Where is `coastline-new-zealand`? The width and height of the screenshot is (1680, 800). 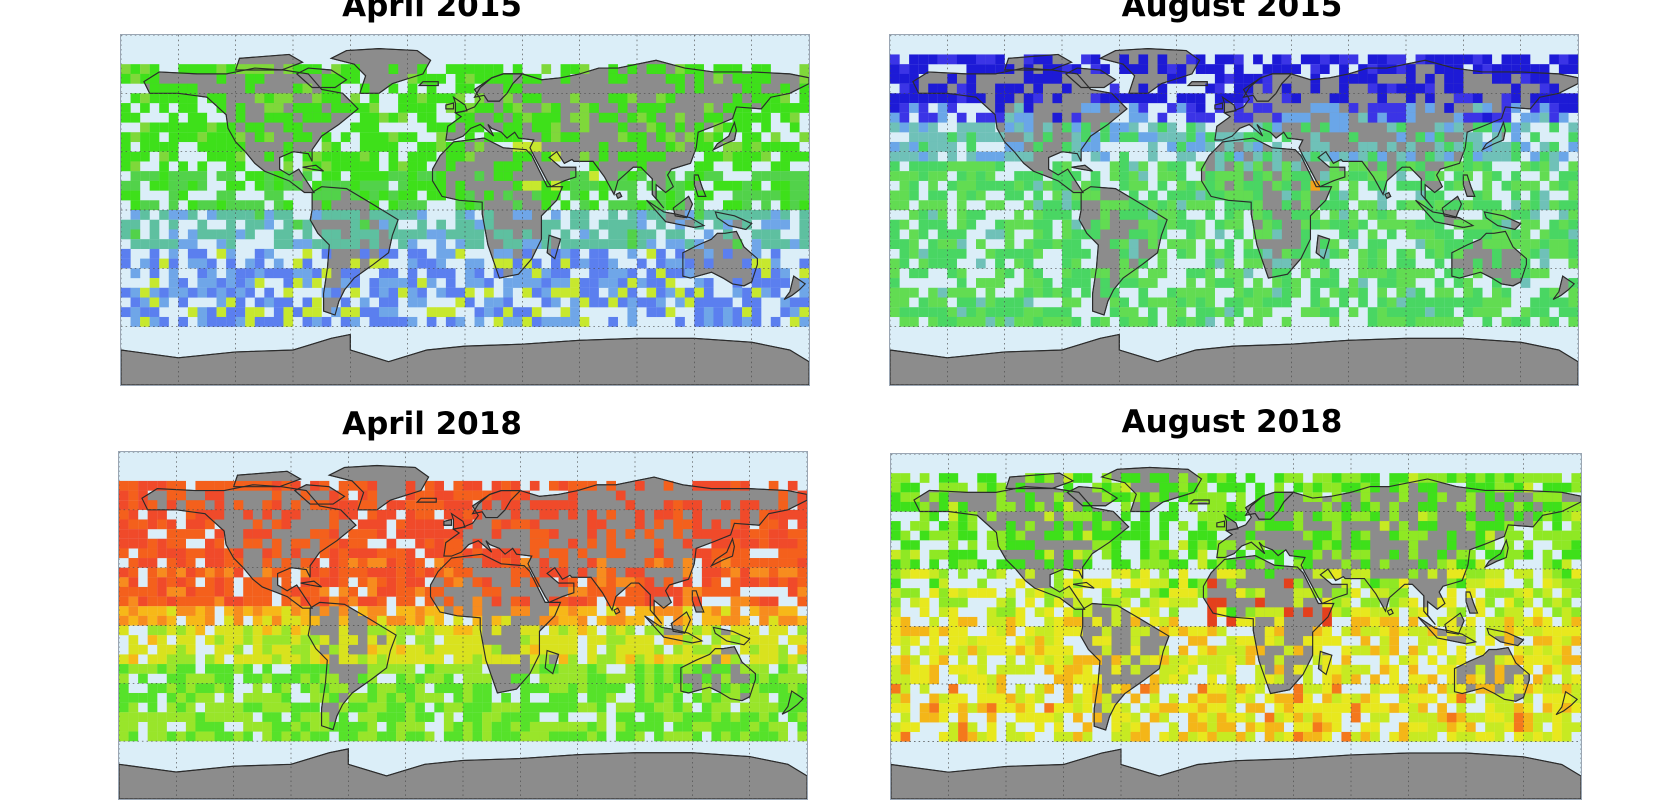
coastline-new-zealand is located at coordinates (793, 702).